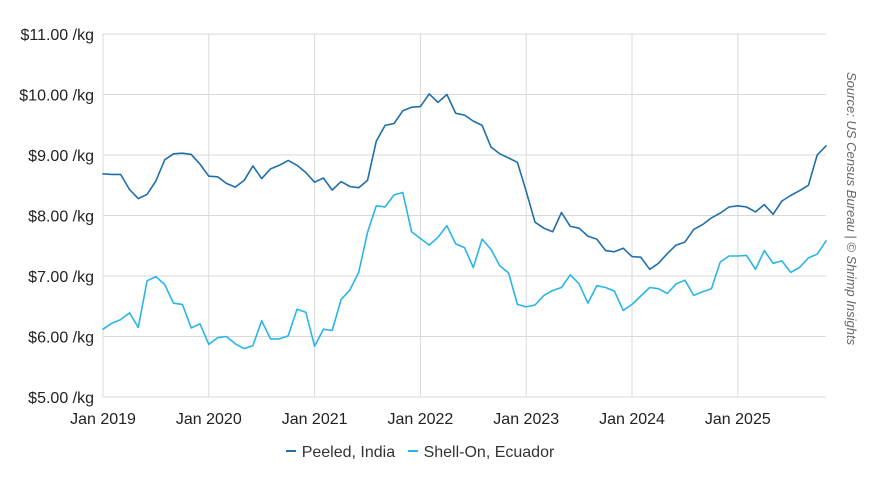 This screenshot has height=489, width=870. Describe the element at coordinates (61, 398) in the screenshot. I see `y-tick-label: $5.00 /kg` at that location.